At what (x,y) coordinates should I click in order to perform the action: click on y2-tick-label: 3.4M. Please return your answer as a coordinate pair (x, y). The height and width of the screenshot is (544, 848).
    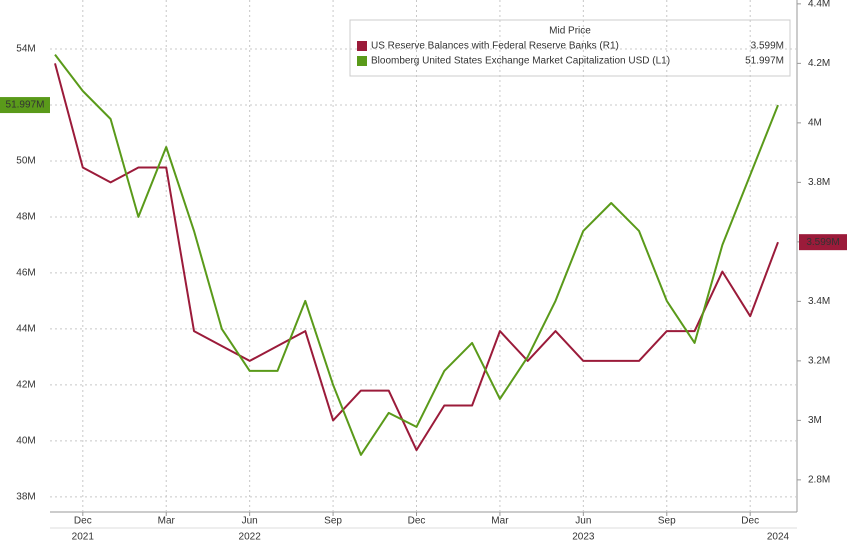
    Looking at the image, I should click on (819, 301).